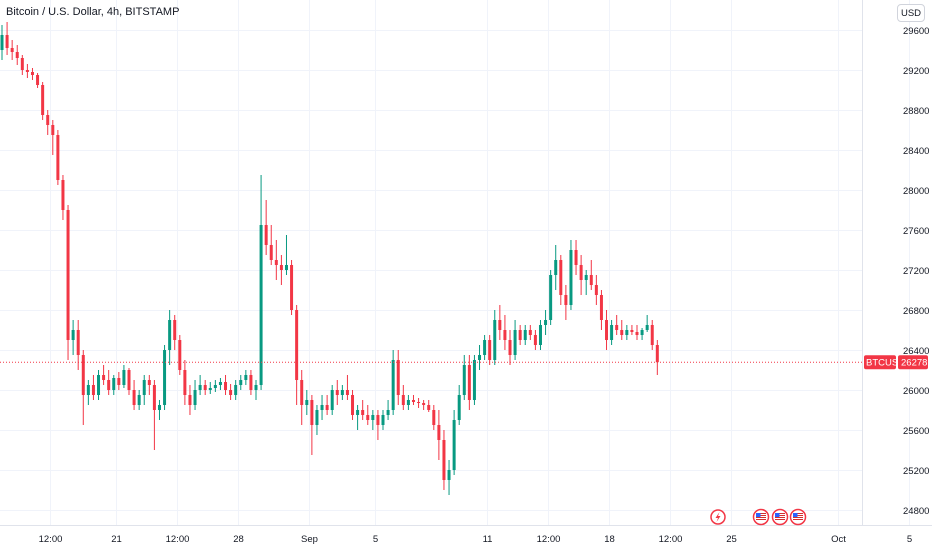 The image size is (932, 555). What do you see at coordinates (916, 191) in the screenshot?
I see `price-tick-label: 28000` at bounding box center [916, 191].